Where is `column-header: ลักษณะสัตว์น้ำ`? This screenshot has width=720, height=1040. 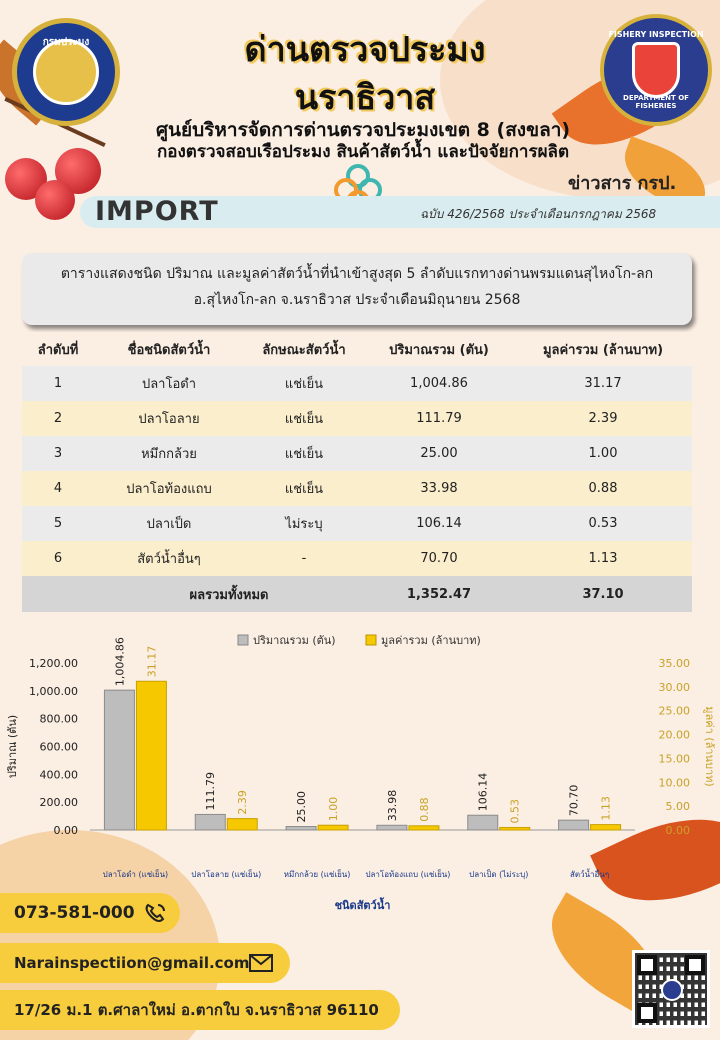
column-header: ลักษณะสัตว์น้ำ is located at coordinates (304, 349).